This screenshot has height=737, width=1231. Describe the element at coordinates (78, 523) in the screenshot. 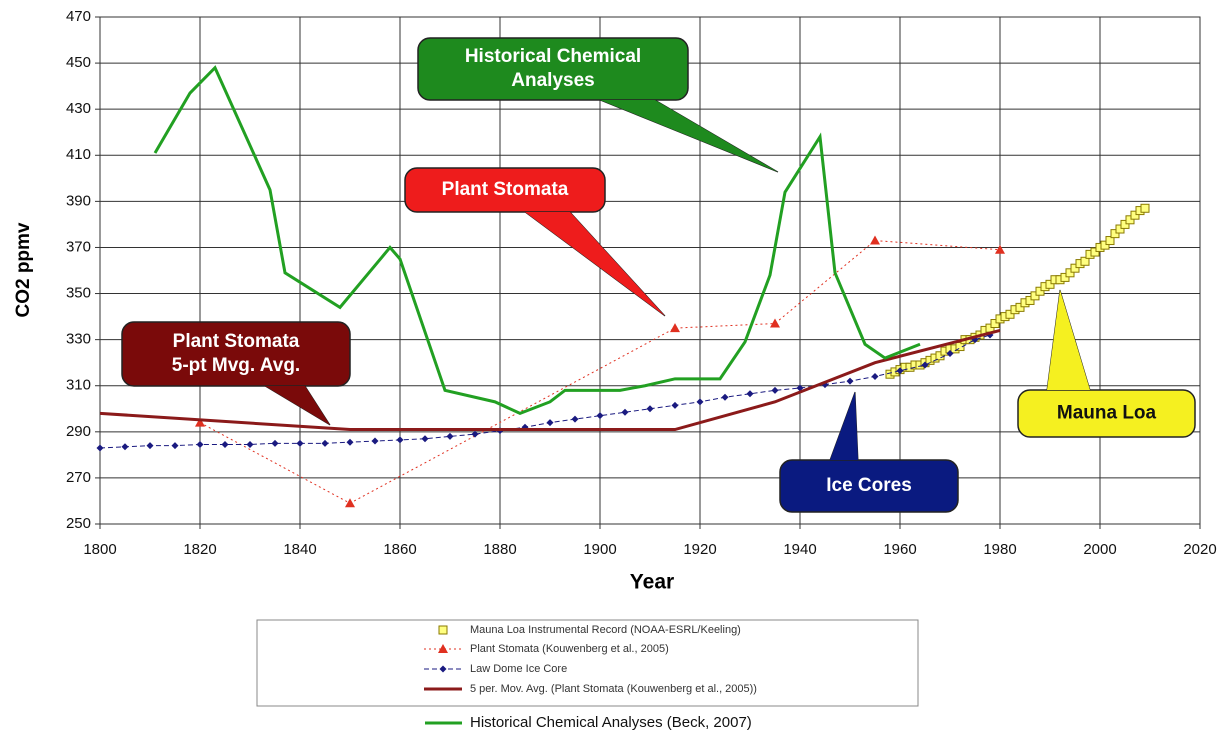

I see `y-tick-label: 250` at that location.